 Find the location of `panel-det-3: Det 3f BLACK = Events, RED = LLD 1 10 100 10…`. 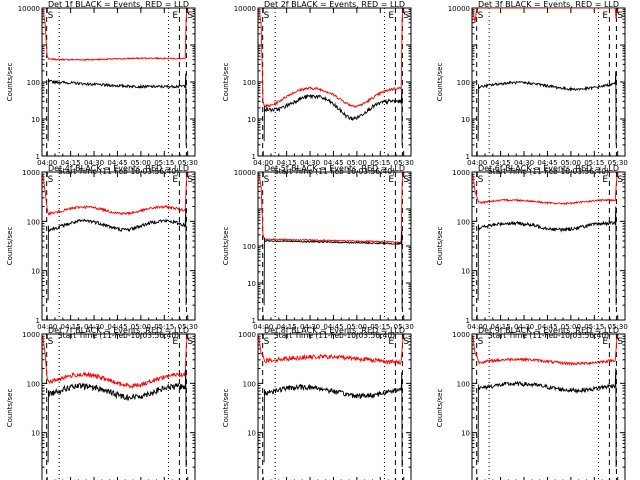

panel-det-3: Det 3f BLACK = Events, RED = LLD 1 10 100 10… is located at coordinates (532, 88).